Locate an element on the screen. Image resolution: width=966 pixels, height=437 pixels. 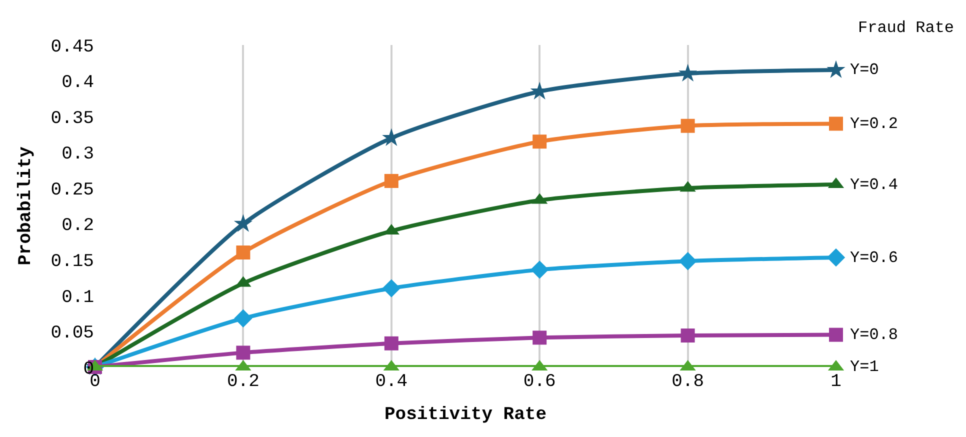
y-tick-label: 0.3 is located at coordinates (78, 154).